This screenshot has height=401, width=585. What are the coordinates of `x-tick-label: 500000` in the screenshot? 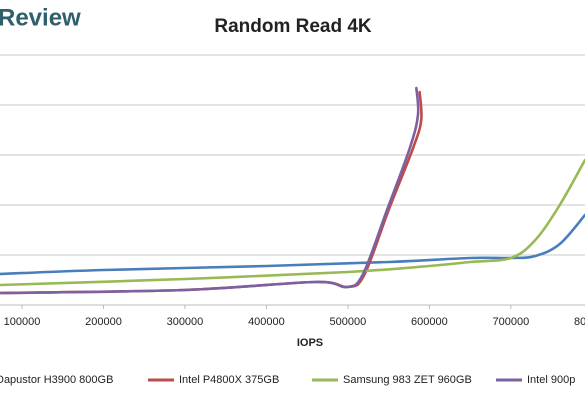 It's located at (348, 322).